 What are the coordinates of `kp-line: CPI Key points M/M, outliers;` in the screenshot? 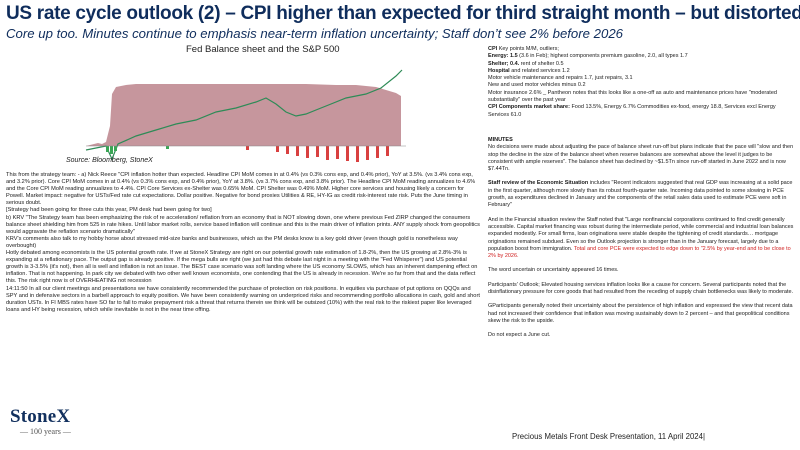 It's located at (523, 49).